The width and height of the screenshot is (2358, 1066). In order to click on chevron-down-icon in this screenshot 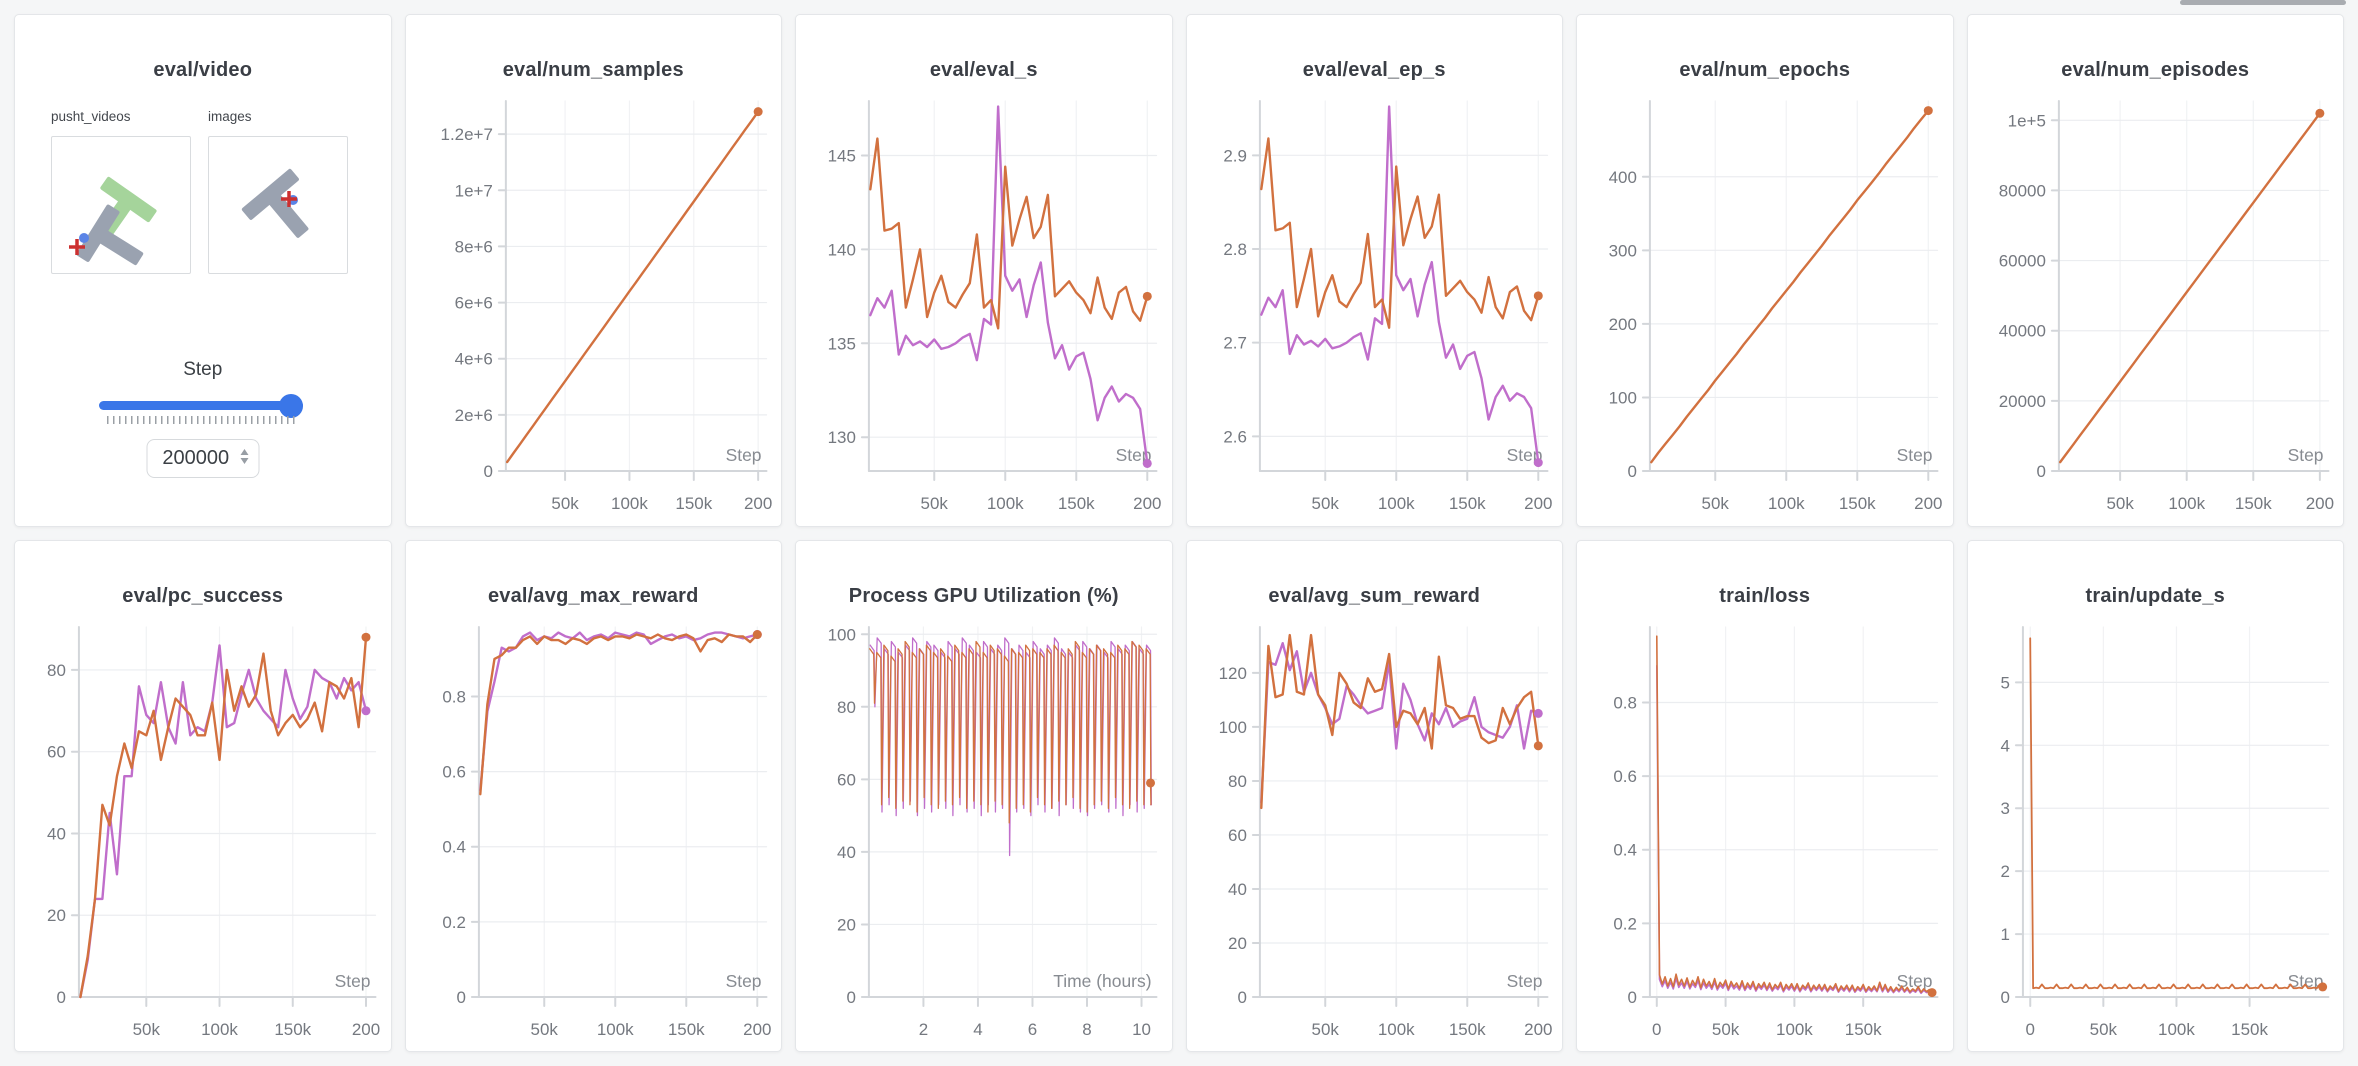, I will do `click(244, 461)`.